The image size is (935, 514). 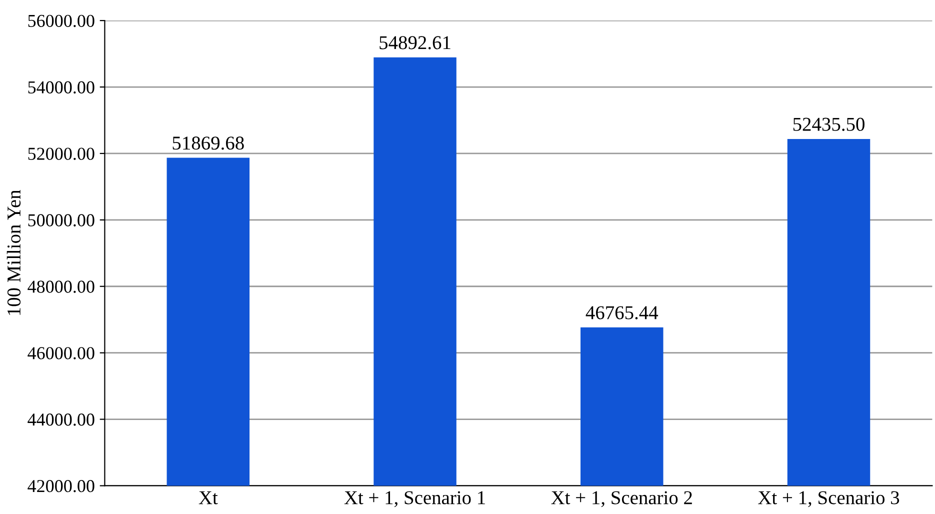 What do you see at coordinates (61, 220) in the screenshot?
I see `y-tick-label: 50000.00` at bounding box center [61, 220].